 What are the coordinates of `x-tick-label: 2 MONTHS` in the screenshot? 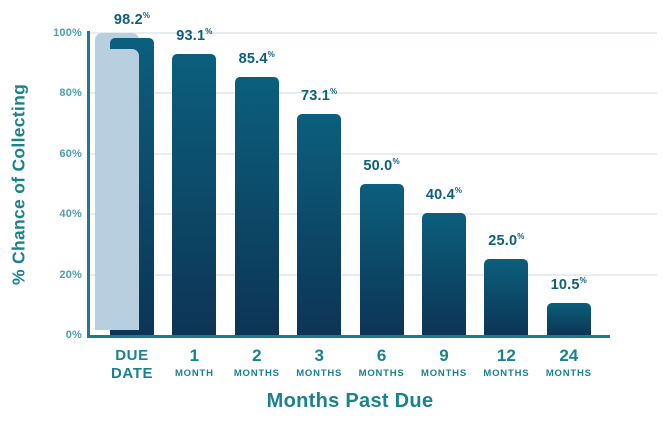 It's located at (257, 362).